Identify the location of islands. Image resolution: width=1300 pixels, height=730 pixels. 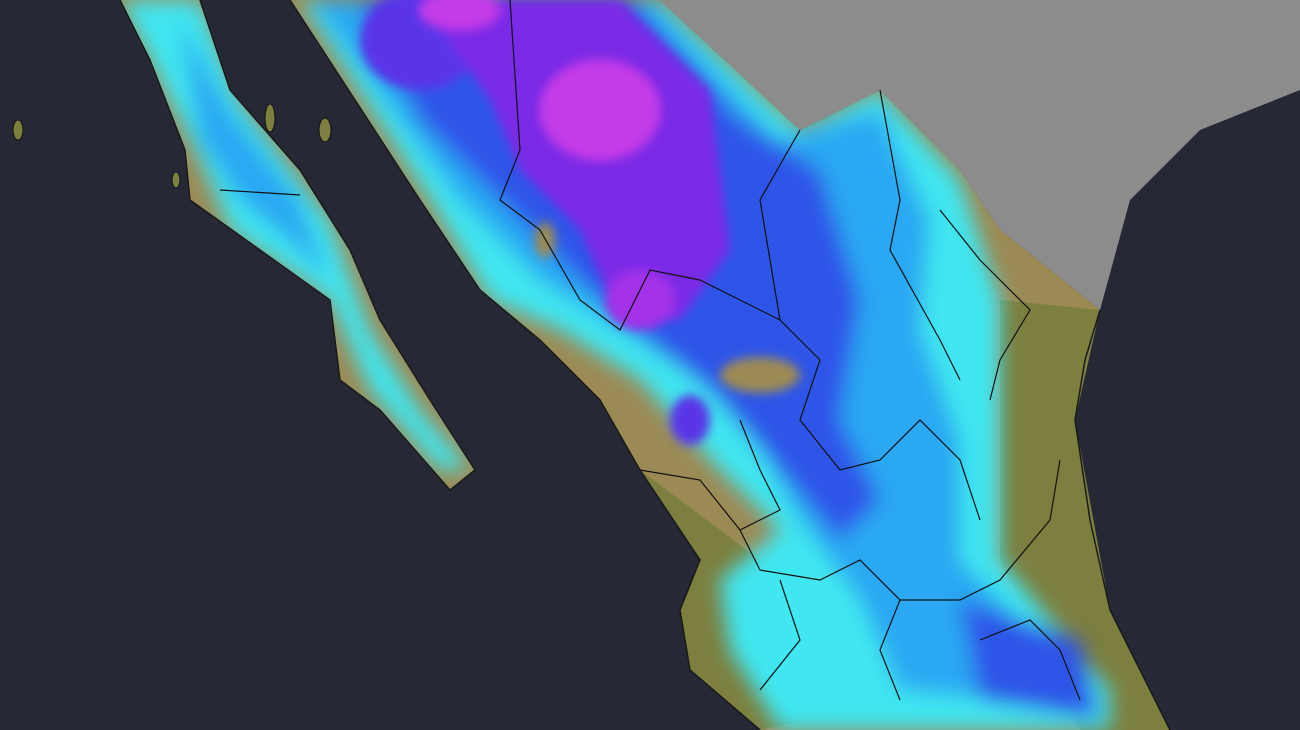
(172, 146).